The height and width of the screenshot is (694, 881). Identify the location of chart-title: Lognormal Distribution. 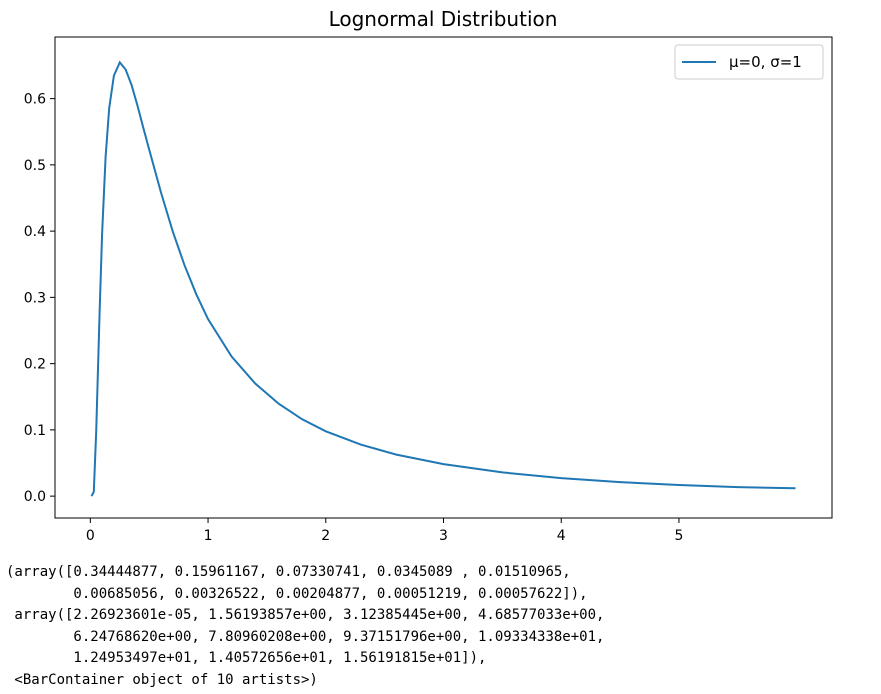
(443, 19).